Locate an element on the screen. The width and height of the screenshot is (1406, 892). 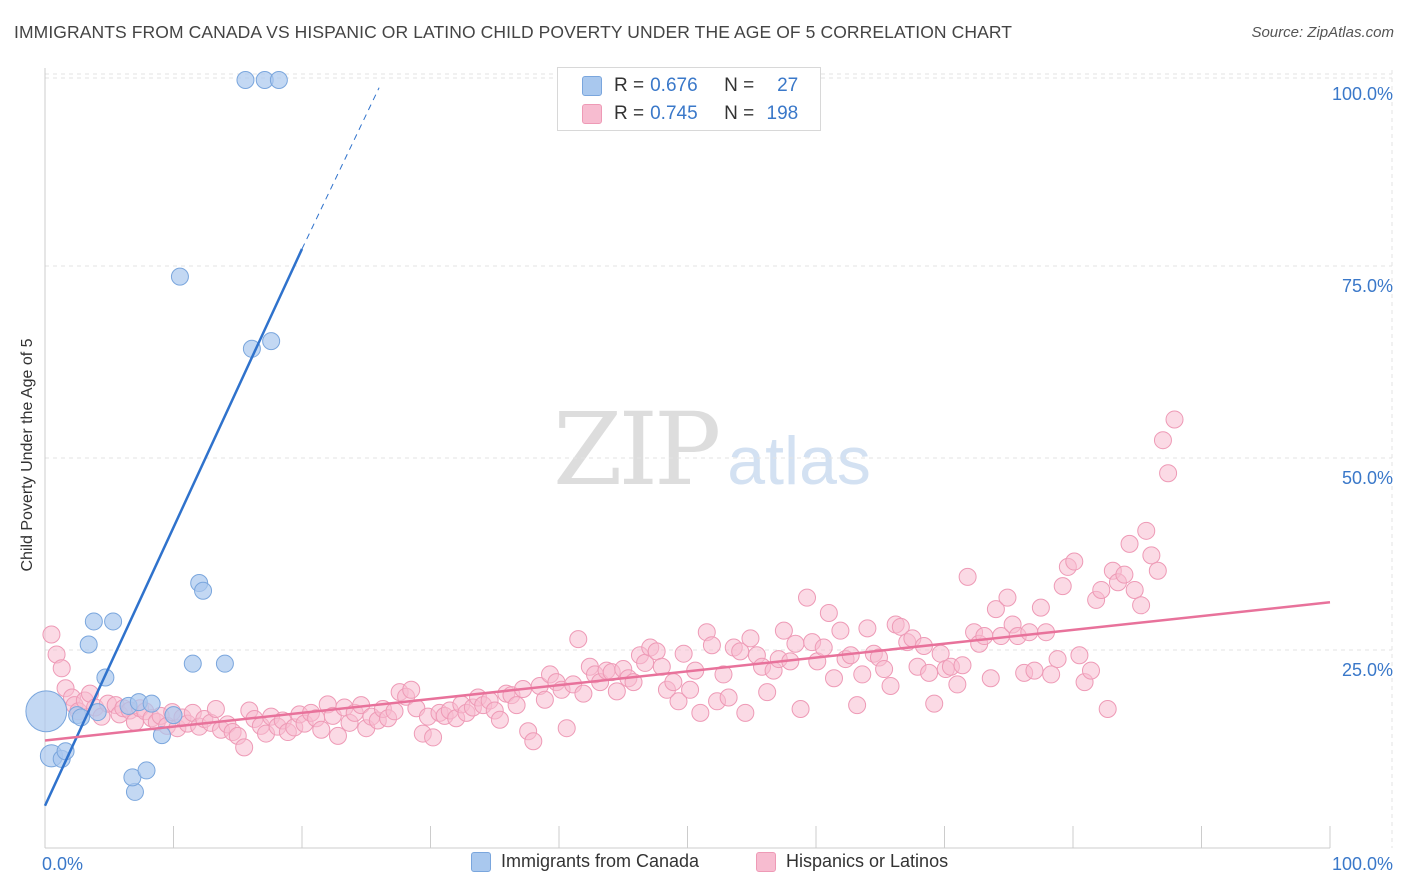
y-tick-label: 25.0% is located at coordinates (1367, 670).